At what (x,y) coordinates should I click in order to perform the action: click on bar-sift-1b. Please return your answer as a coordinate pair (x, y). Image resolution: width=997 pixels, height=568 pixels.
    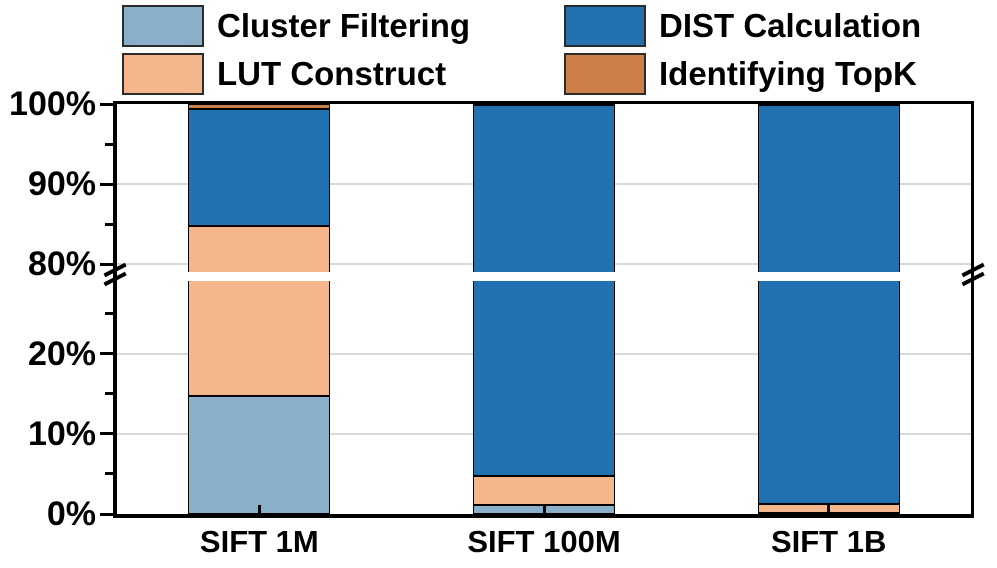
    Looking at the image, I should click on (828, 308).